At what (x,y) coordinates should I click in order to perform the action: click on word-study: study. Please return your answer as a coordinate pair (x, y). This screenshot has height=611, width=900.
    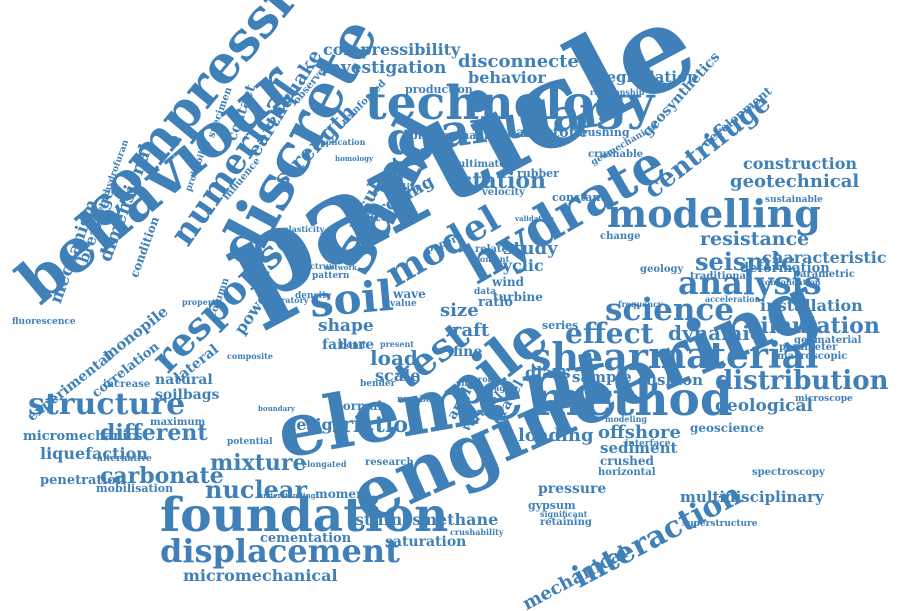
    Looking at the image, I should click on (530, 248).